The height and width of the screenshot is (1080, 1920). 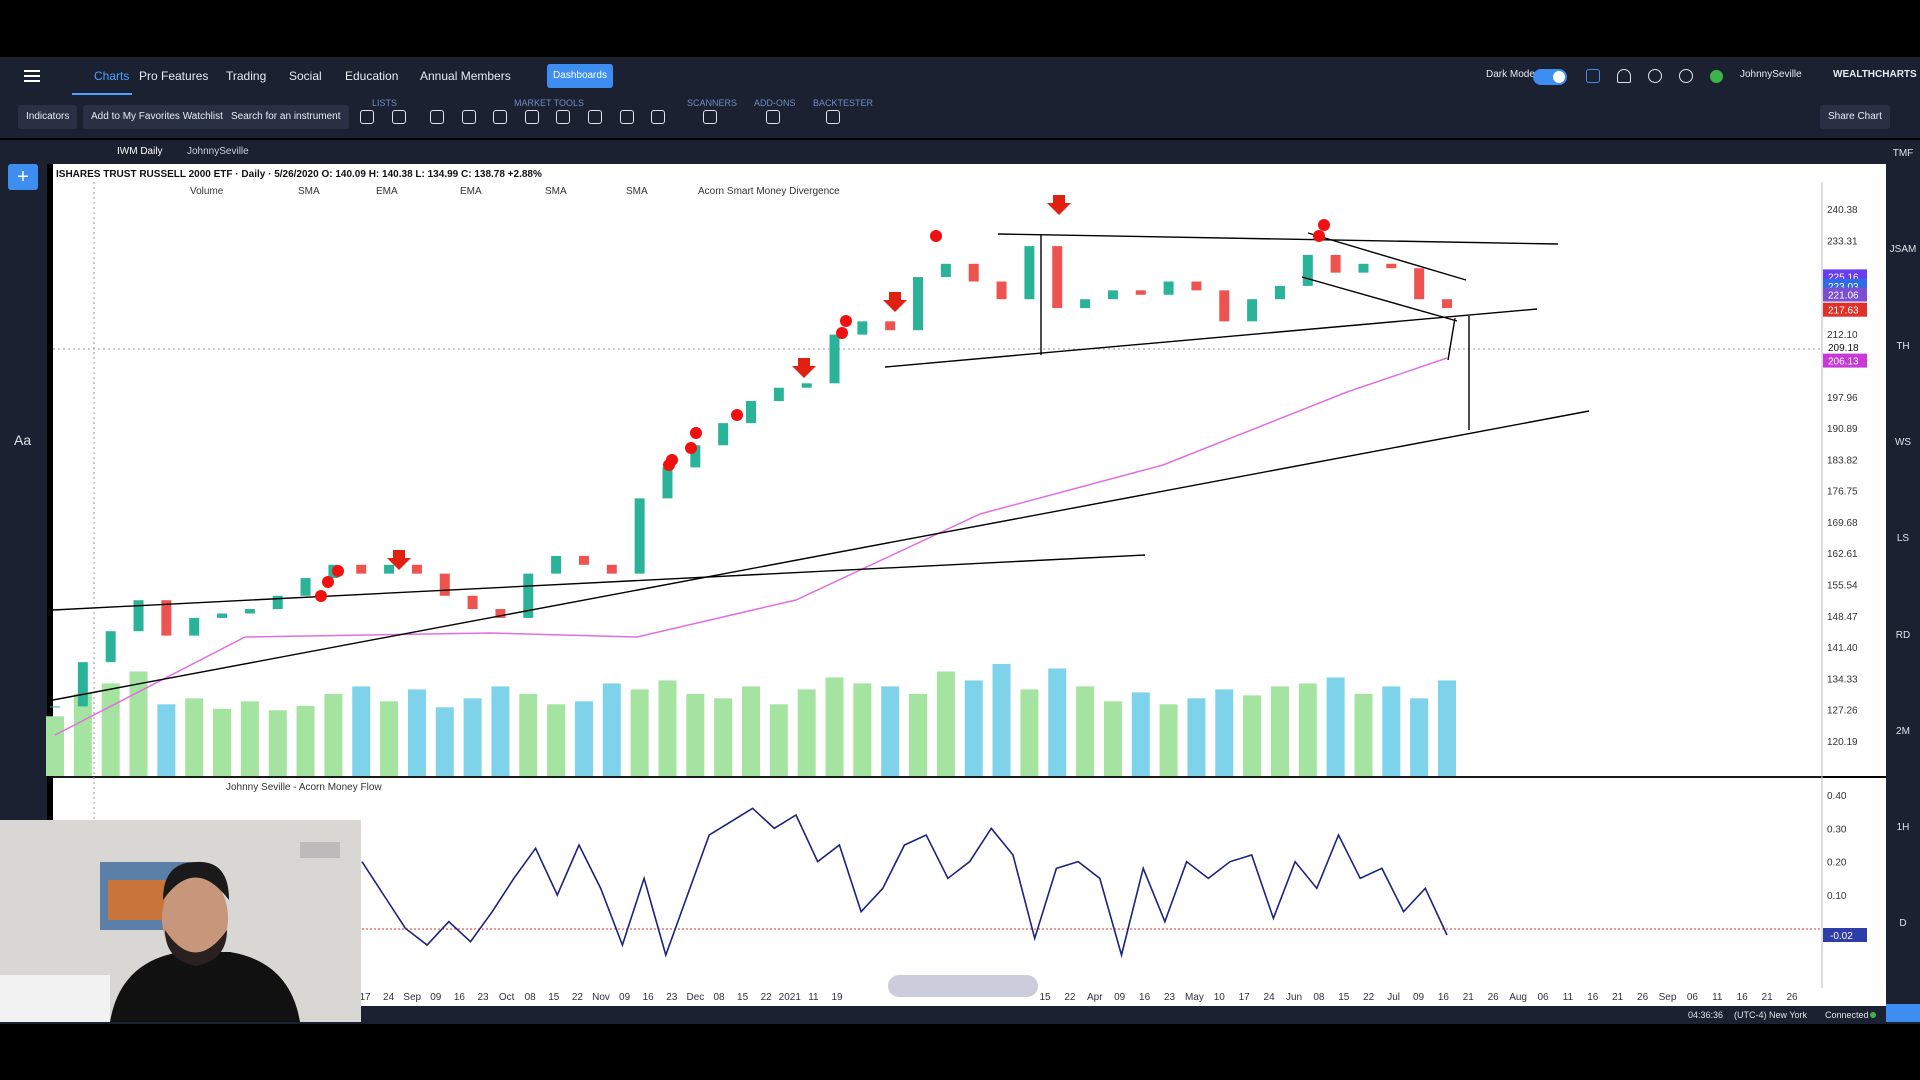 I want to click on nav-item: Charts, so click(x=112, y=76).